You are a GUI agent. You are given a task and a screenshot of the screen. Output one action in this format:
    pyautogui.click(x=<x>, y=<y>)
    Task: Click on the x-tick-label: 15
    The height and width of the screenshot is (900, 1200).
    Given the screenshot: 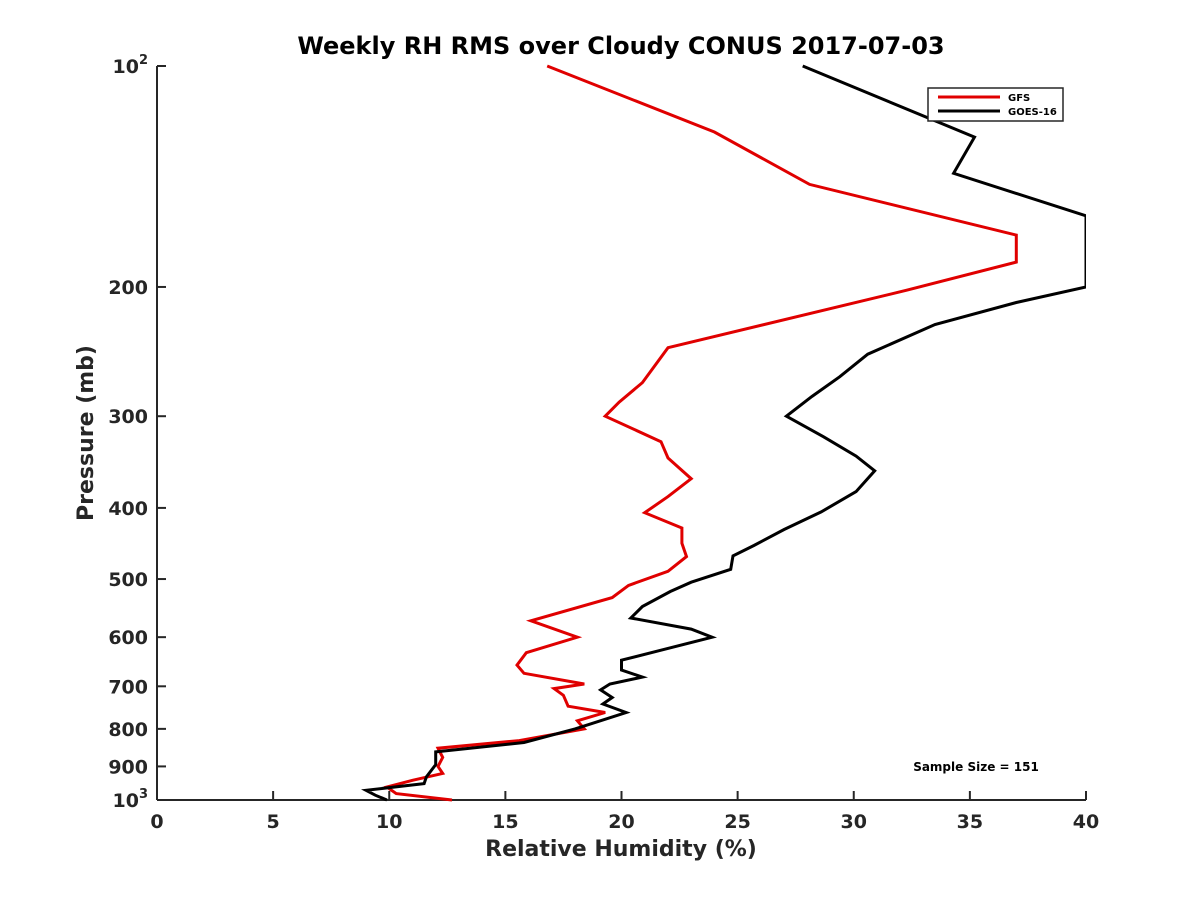 What is the action you would take?
    pyautogui.click(x=505, y=822)
    